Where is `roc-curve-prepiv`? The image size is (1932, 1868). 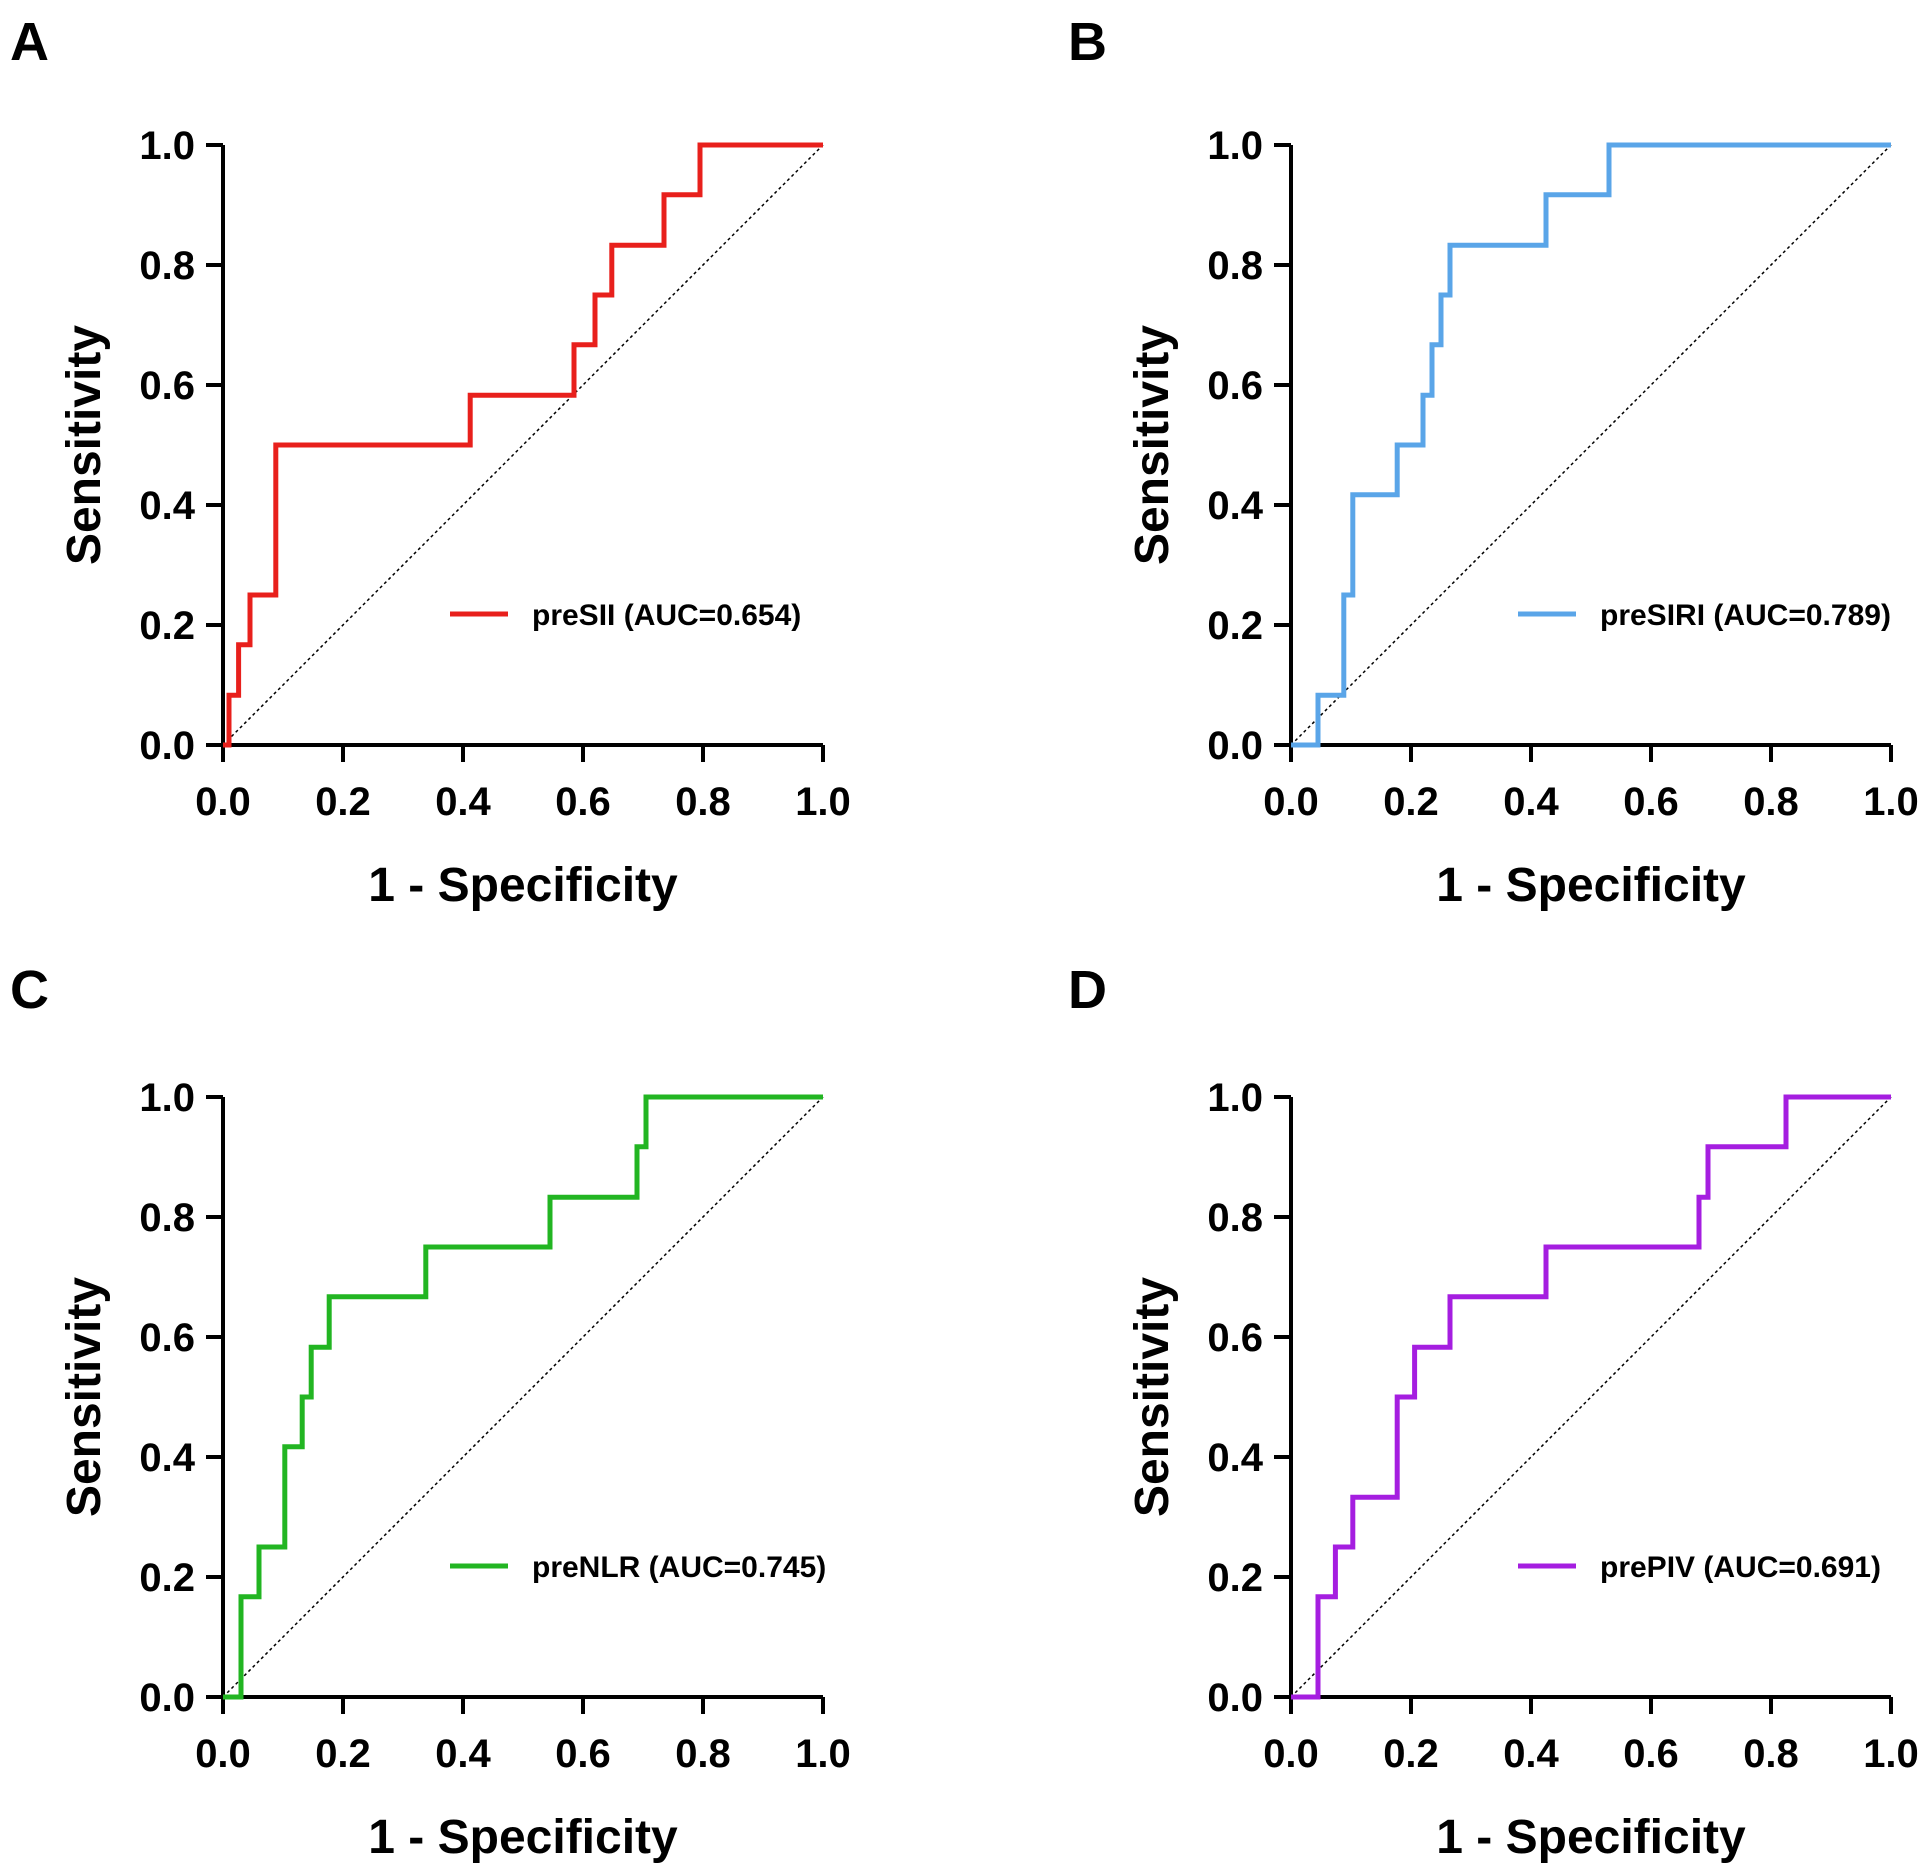 roc-curve-prepiv is located at coordinates (1591, 1397).